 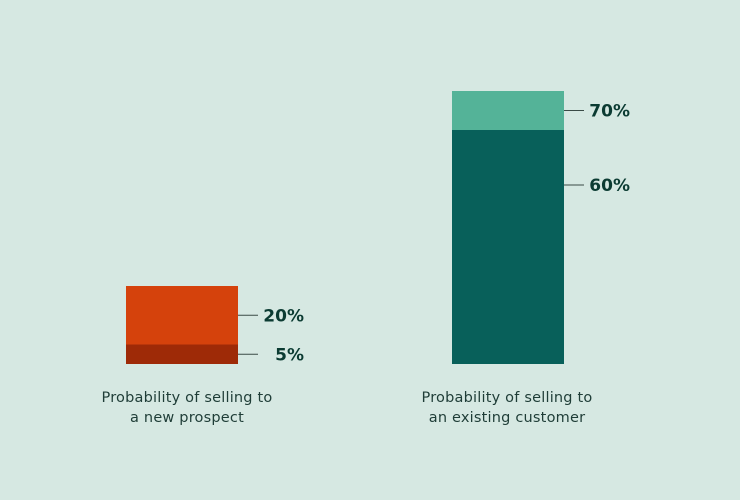 I want to click on value-label-2-1: 60%, so click(x=609, y=186).